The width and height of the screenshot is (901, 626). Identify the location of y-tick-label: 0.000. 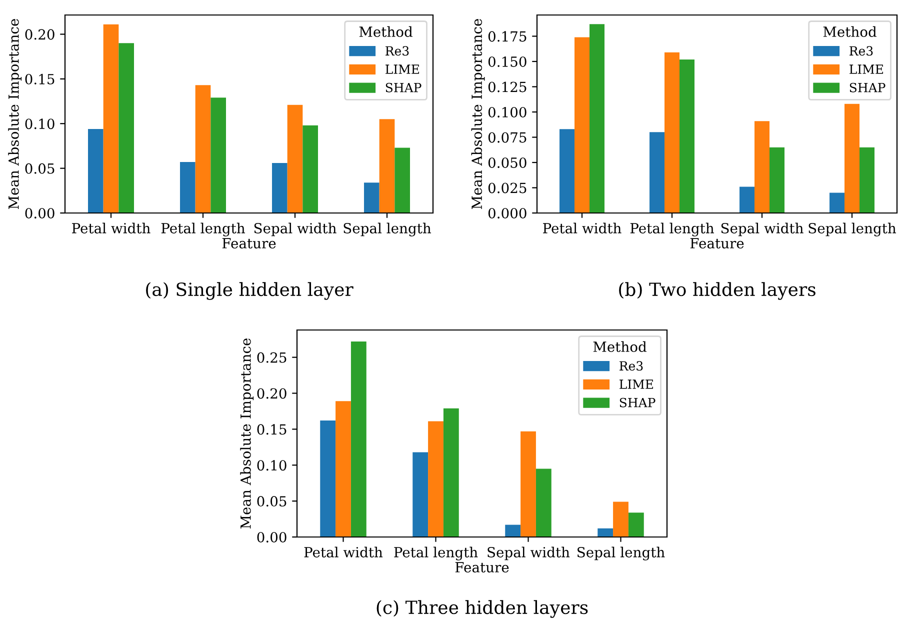
(507, 213).